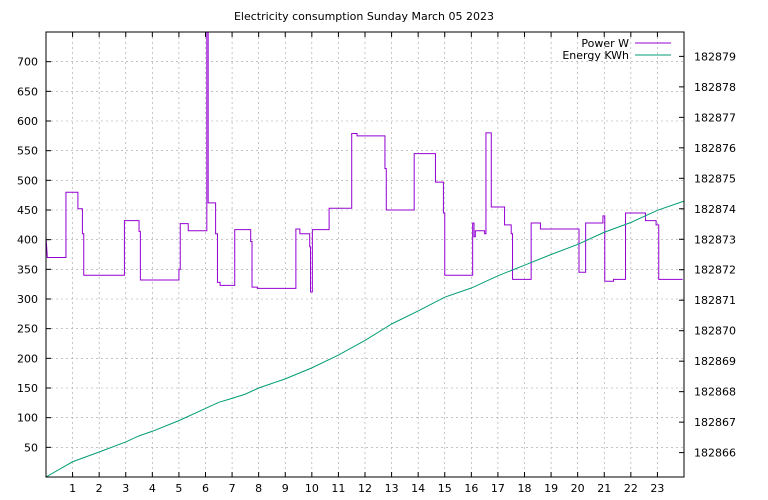  Describe the element at coordinates (27, 180) in the screenshot. I see `y-tick-label: 500` at that location.